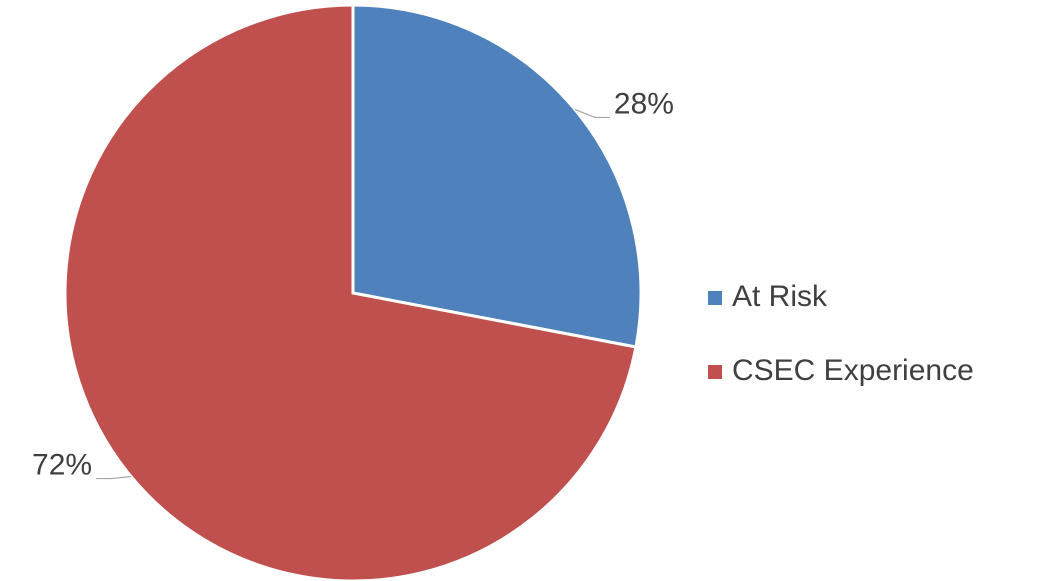 The height and width of the screenshot is (581, 1042). What do you see at coordinates (62, 464) in the screenshot?
I see `data-label: 72%` at bounding box center [62, 464].